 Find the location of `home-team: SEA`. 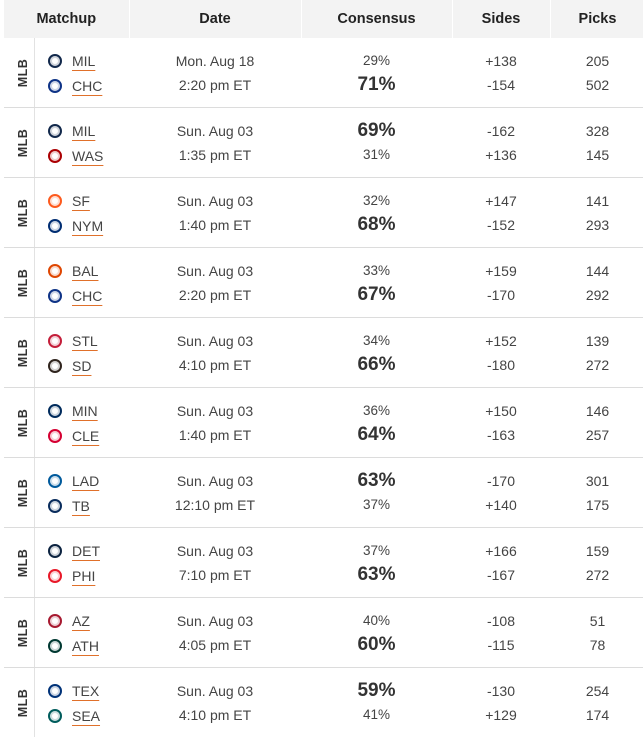

home-team: SEA is located at coordinates (74, 715).